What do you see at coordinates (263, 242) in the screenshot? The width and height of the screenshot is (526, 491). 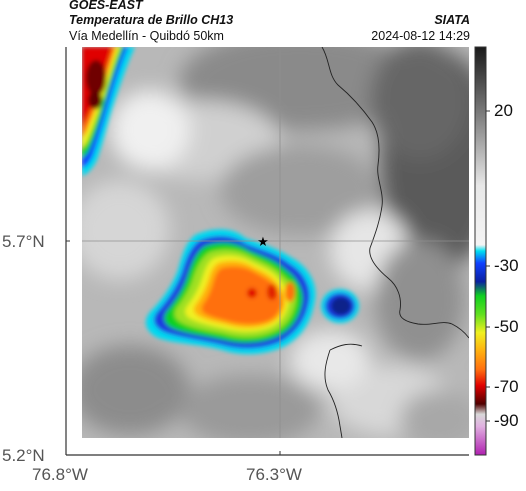 I see `star-icon: ★` at bounding box center [263, 242].